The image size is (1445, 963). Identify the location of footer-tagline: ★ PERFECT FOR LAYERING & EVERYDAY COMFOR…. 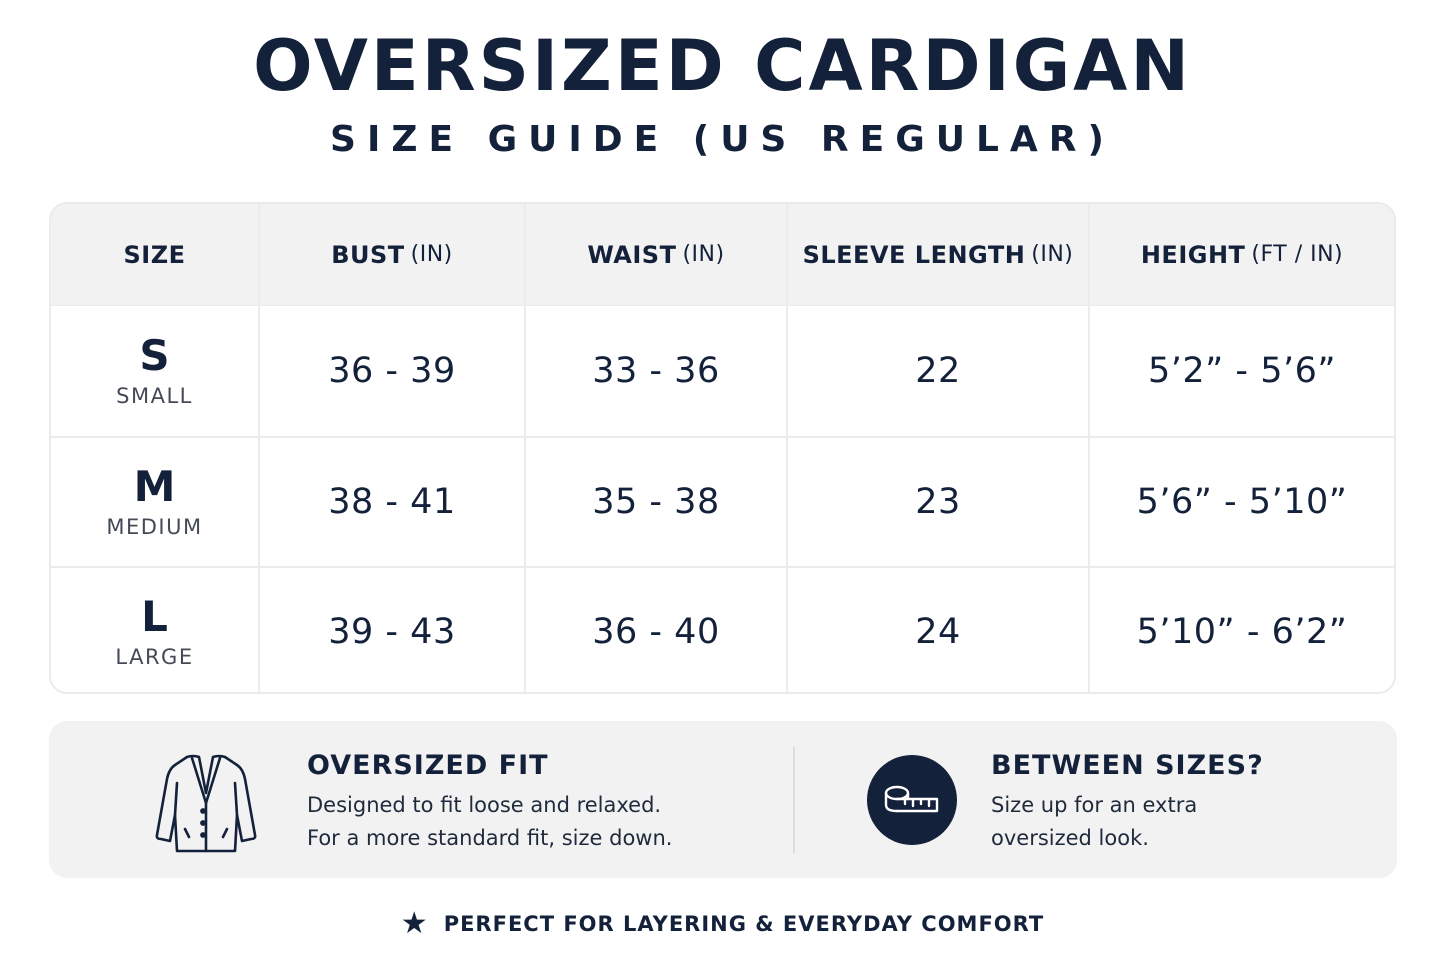
(722, 924).